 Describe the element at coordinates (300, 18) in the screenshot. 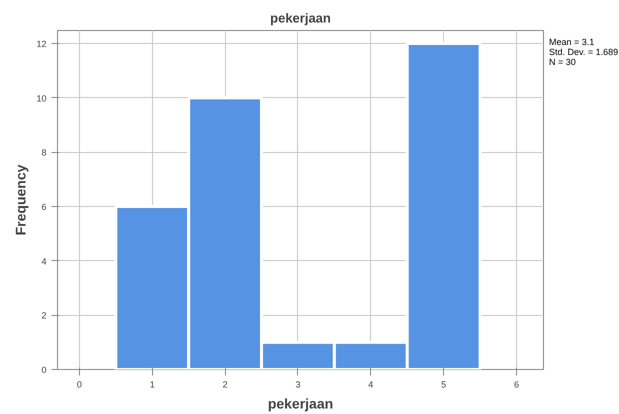

I see `chart-title: pekerjaan` at that location.